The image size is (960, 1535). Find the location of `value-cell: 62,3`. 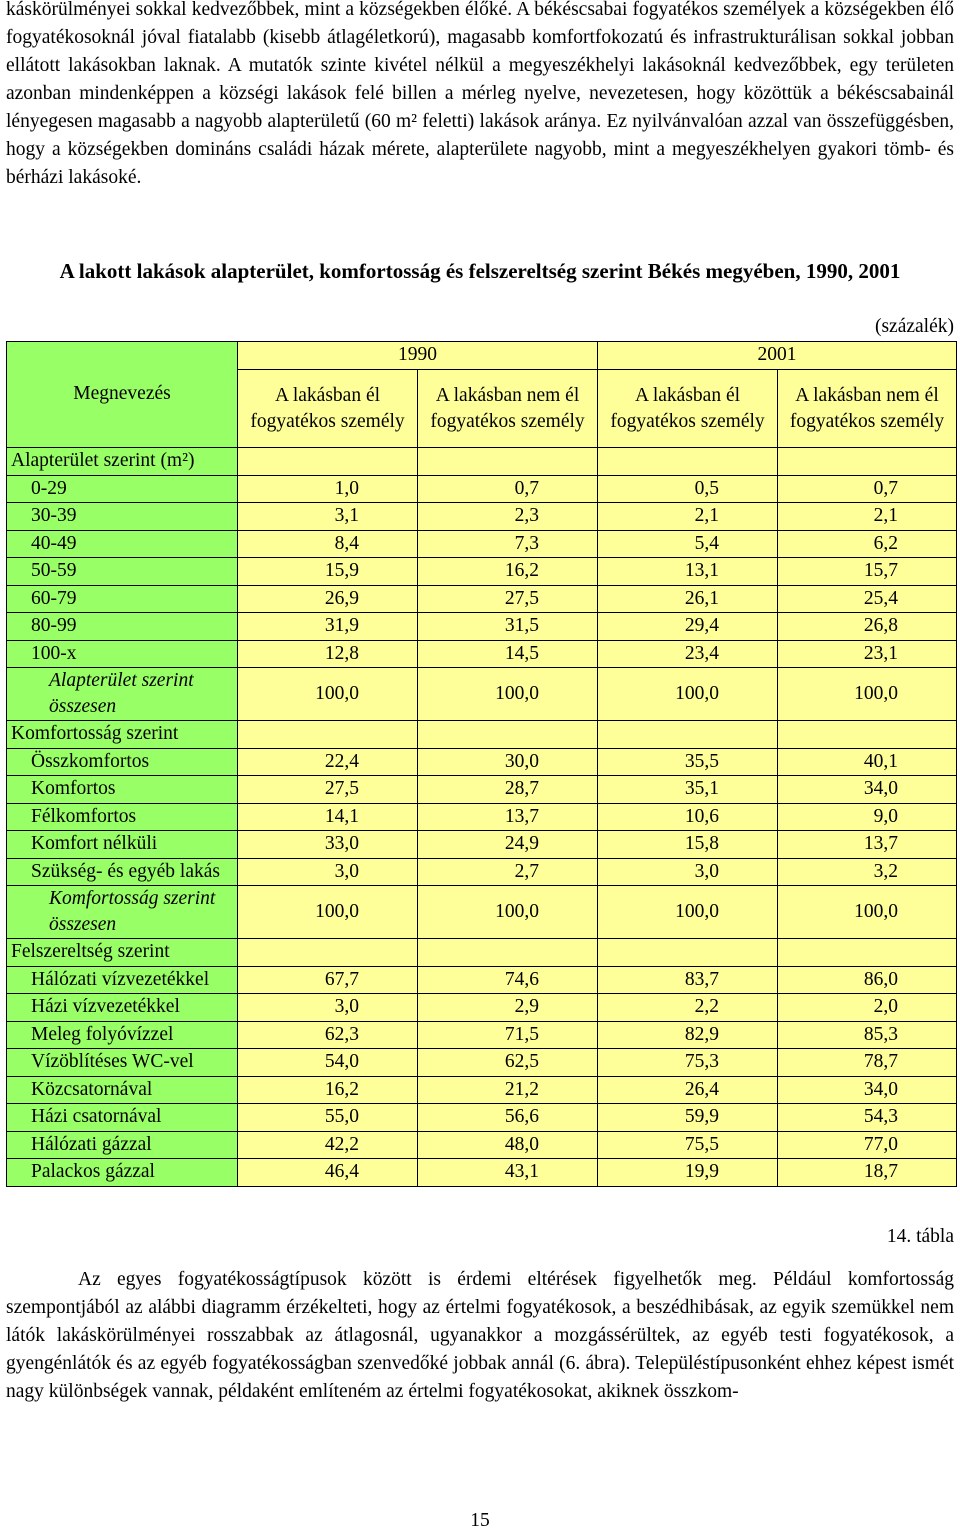

value-cell: 62,3 is located at coordinates (327, 1034).